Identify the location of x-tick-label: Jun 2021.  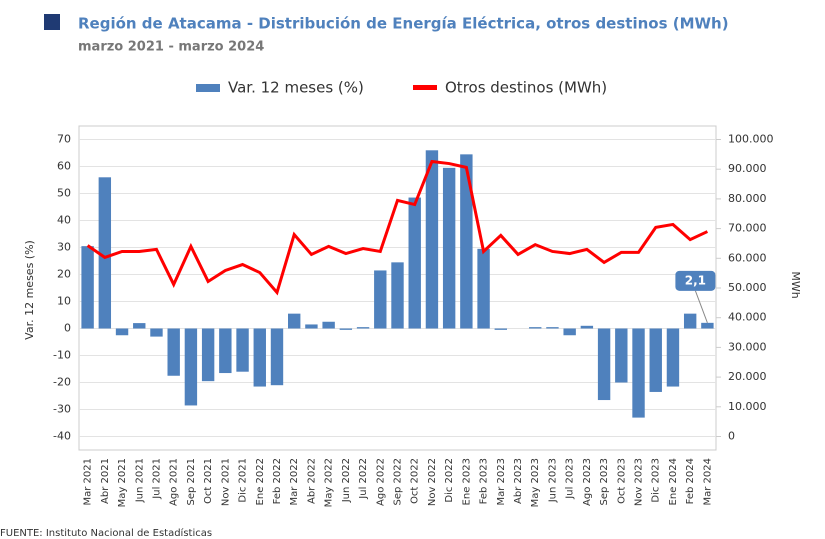
(139, 480).